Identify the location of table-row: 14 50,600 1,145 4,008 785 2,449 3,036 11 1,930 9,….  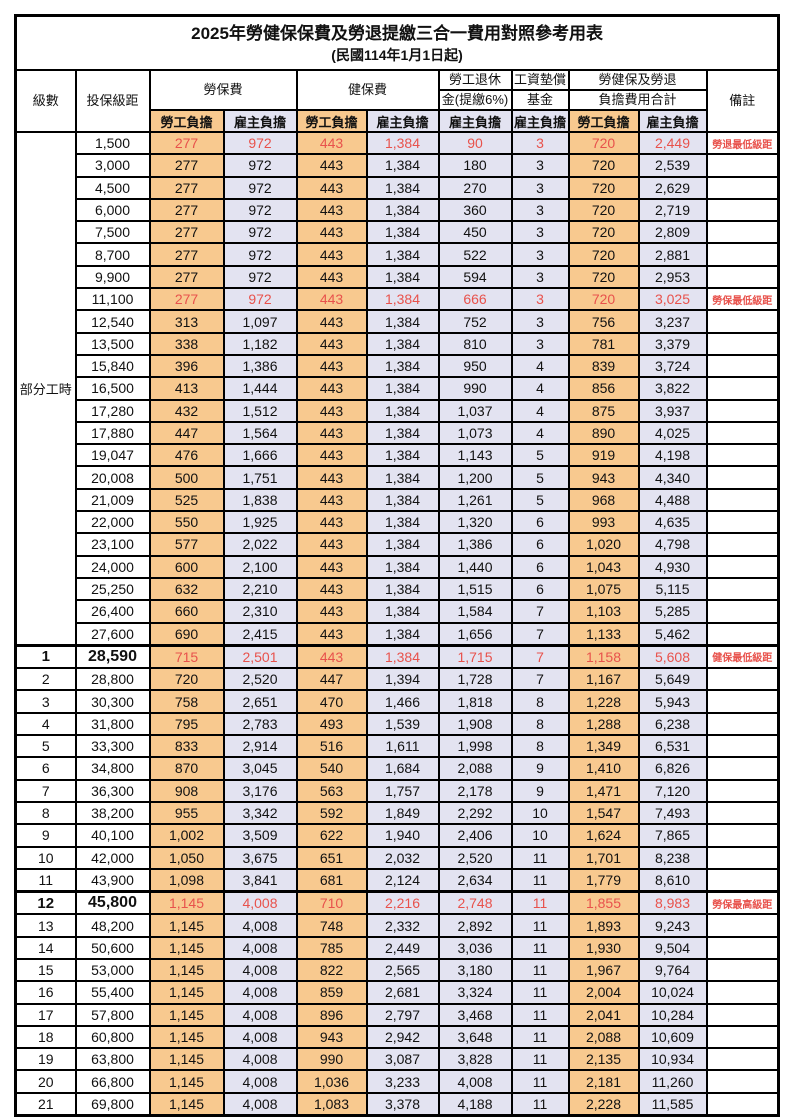
(397, 947).